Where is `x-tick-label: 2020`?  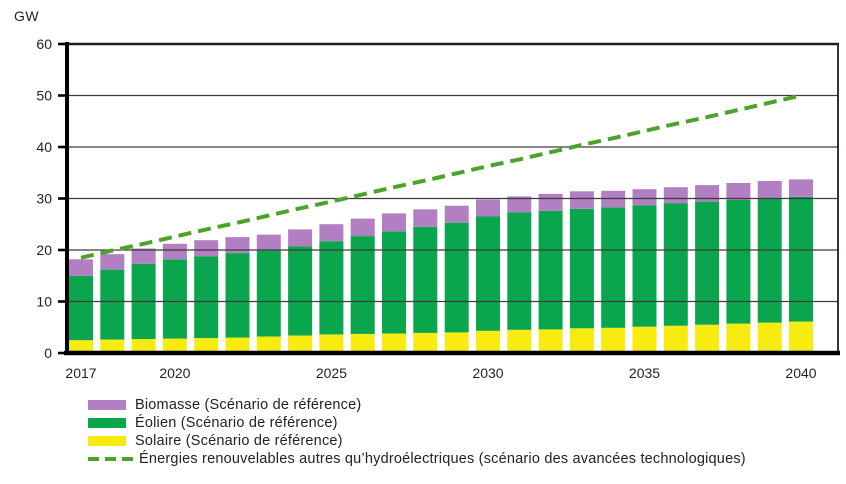 x-tick-label: 2020 is located at coordinates (174, 373).